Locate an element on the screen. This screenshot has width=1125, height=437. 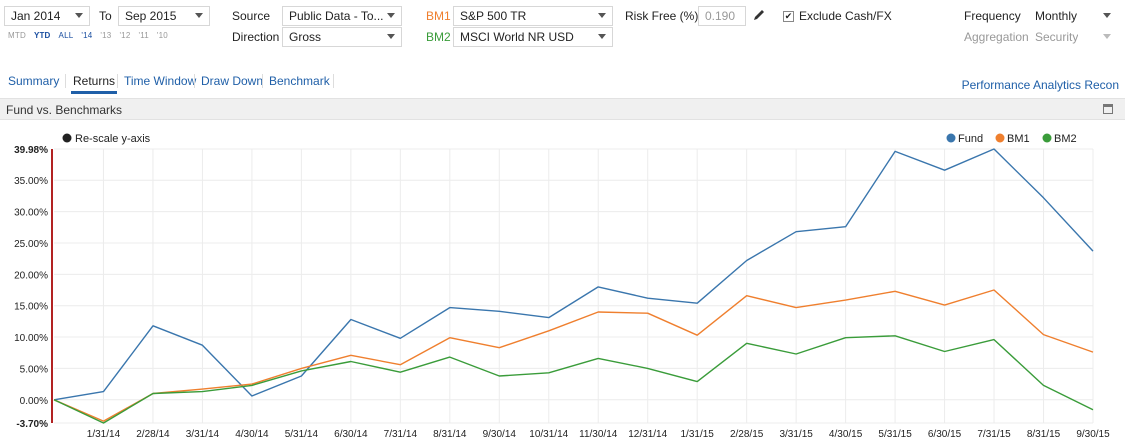
x-tick-label: 6/30/15 is located at coordinates (945, 433).